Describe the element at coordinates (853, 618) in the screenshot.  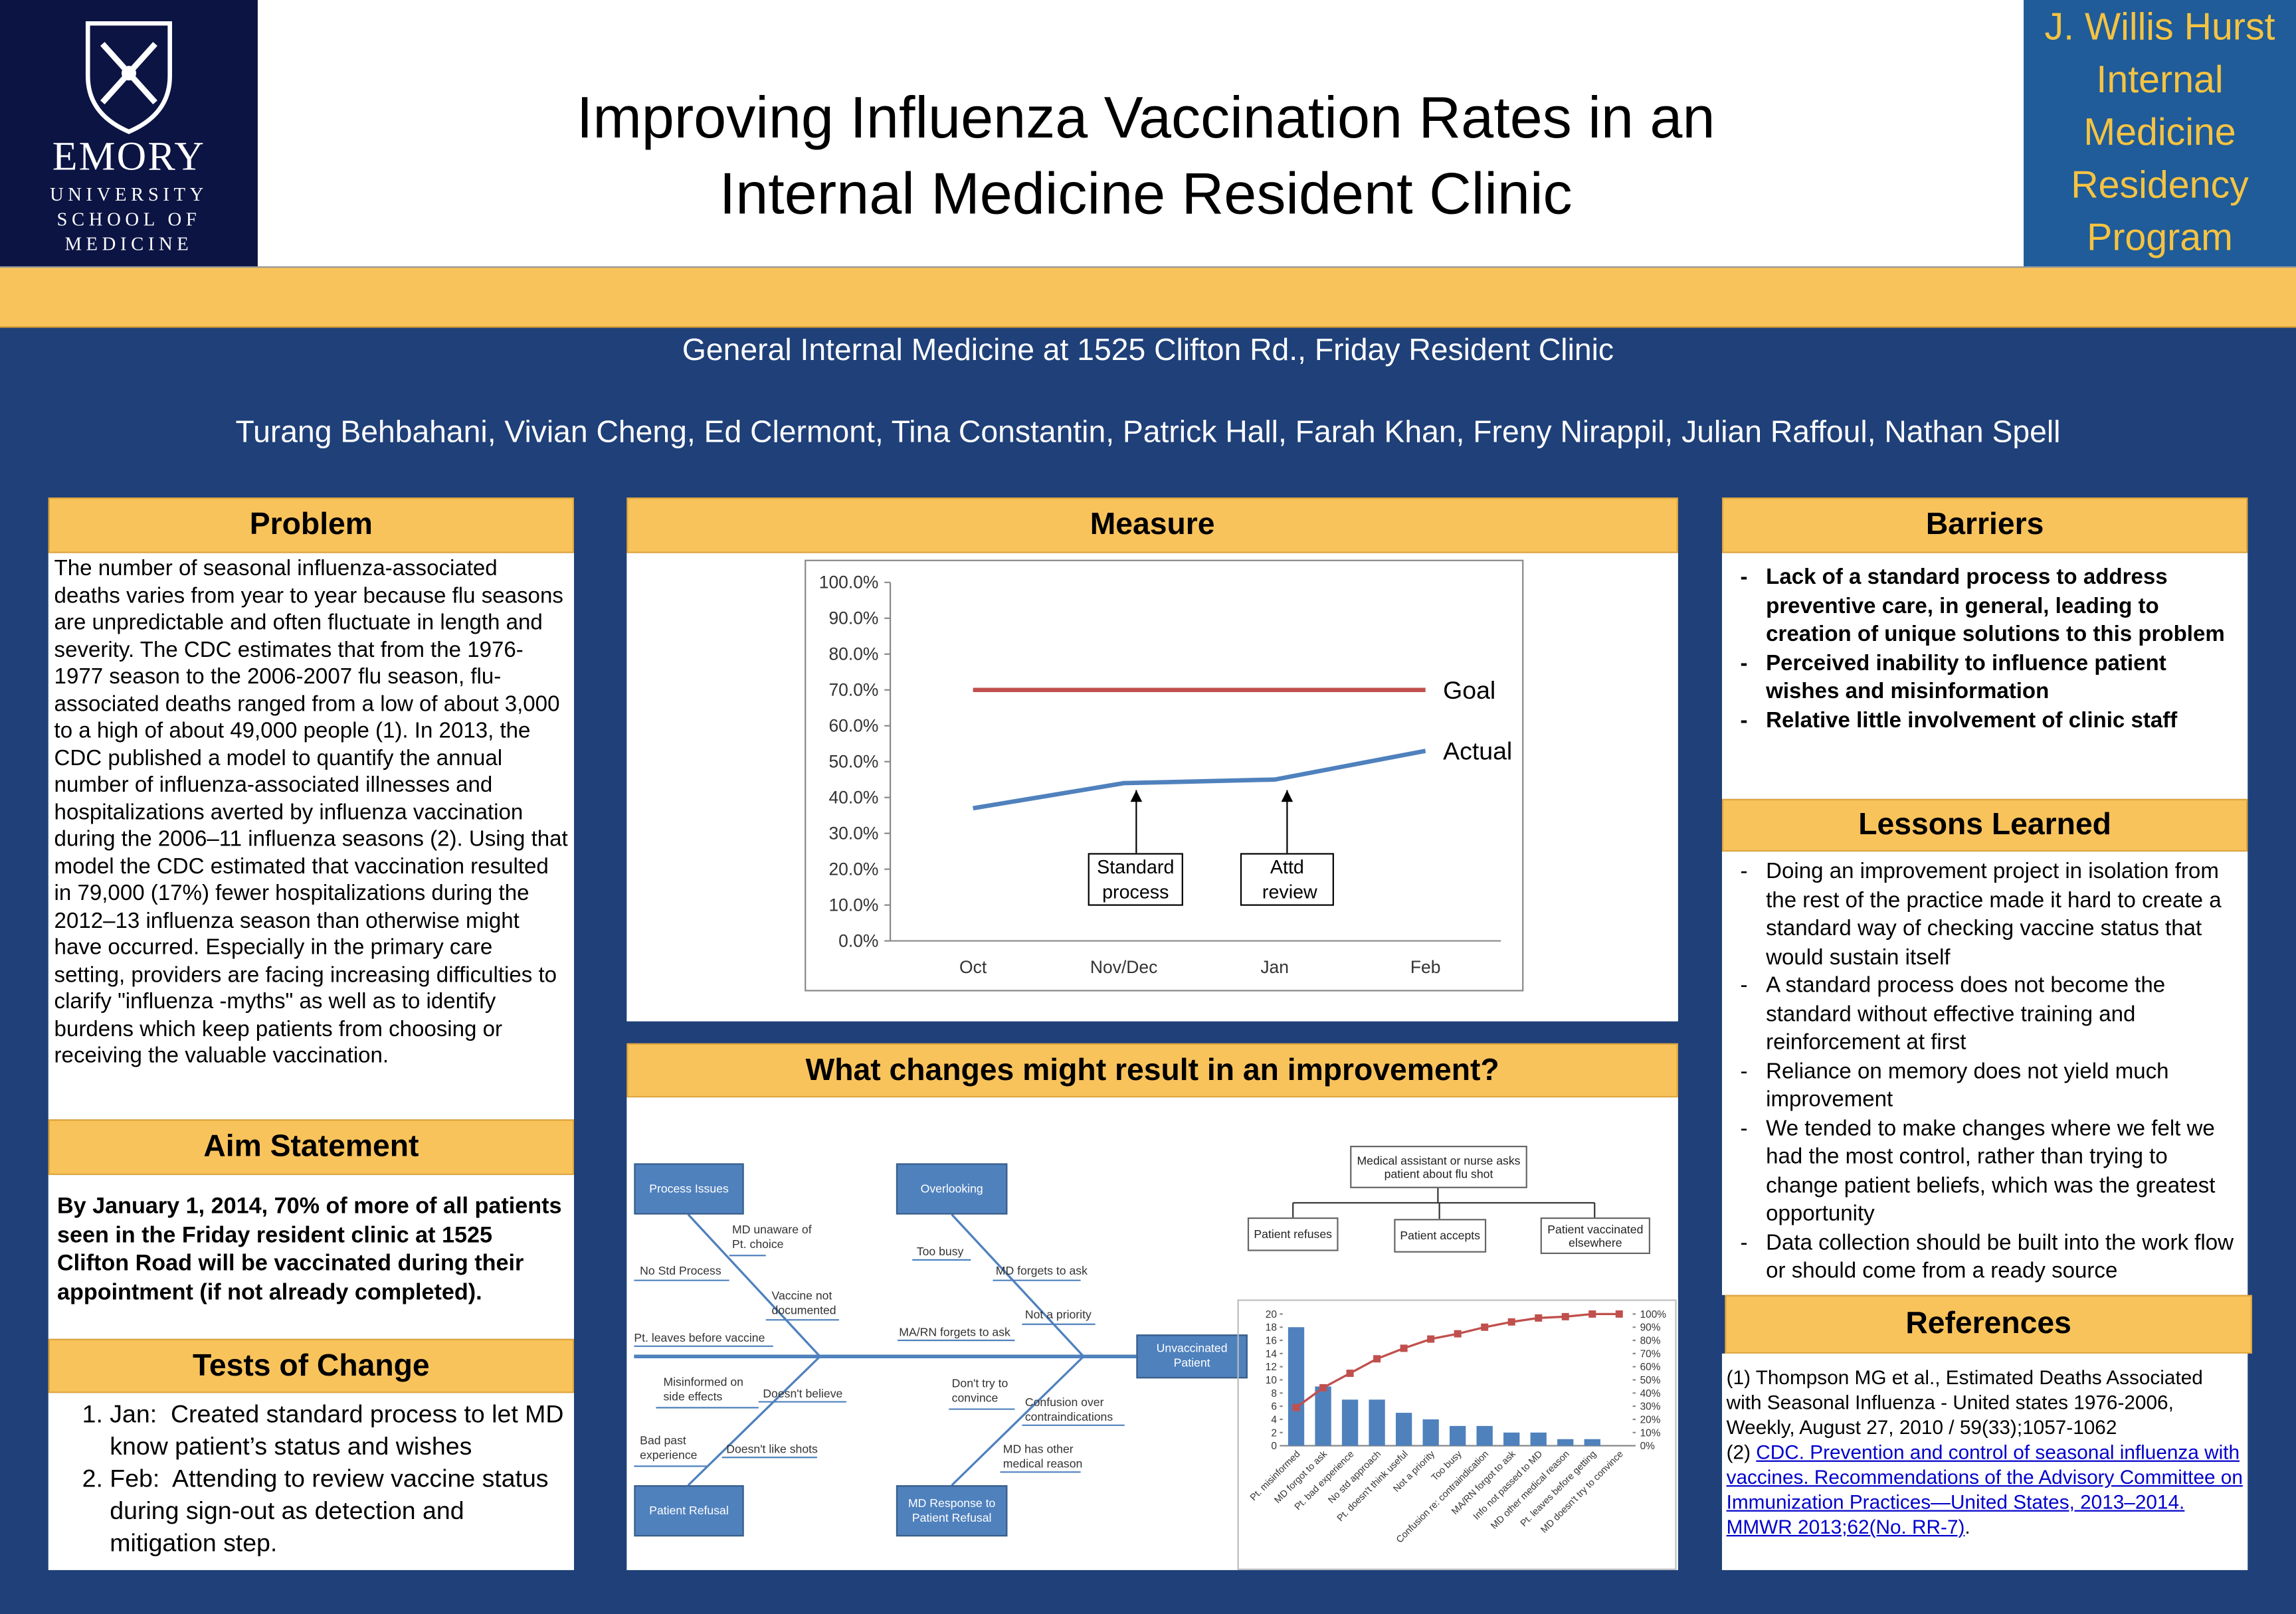
I see `y-tick-label: 90.0%` at that location.